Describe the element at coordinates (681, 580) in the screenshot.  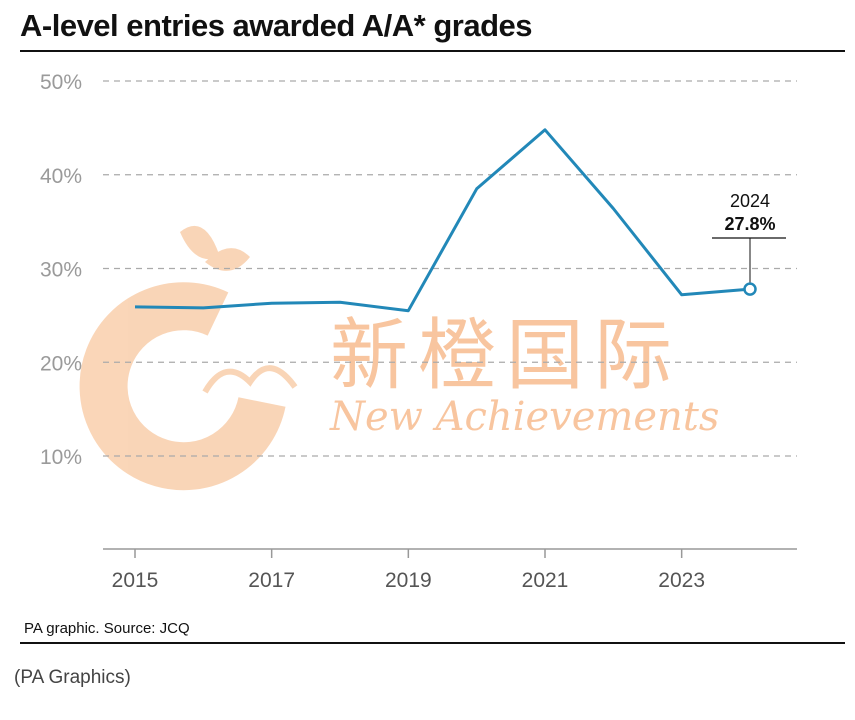
I see `x-tick-label: 2023` at that location.